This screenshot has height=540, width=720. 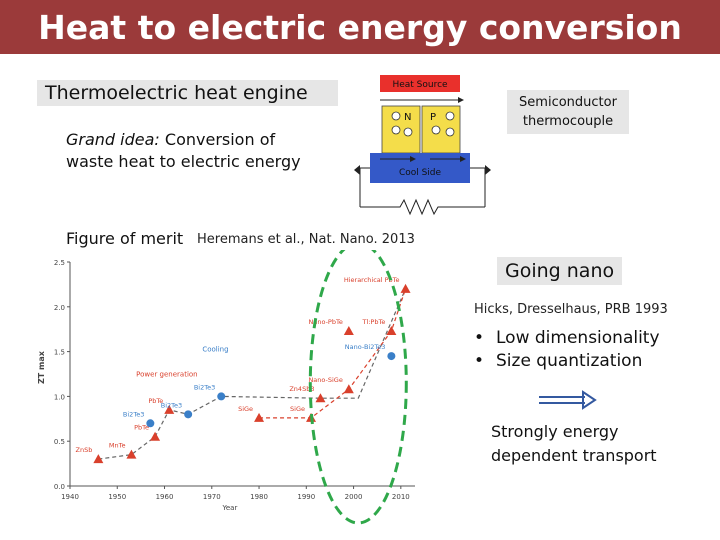 I want to click on x-tick-label: 1940, so click(x=70, y=497).